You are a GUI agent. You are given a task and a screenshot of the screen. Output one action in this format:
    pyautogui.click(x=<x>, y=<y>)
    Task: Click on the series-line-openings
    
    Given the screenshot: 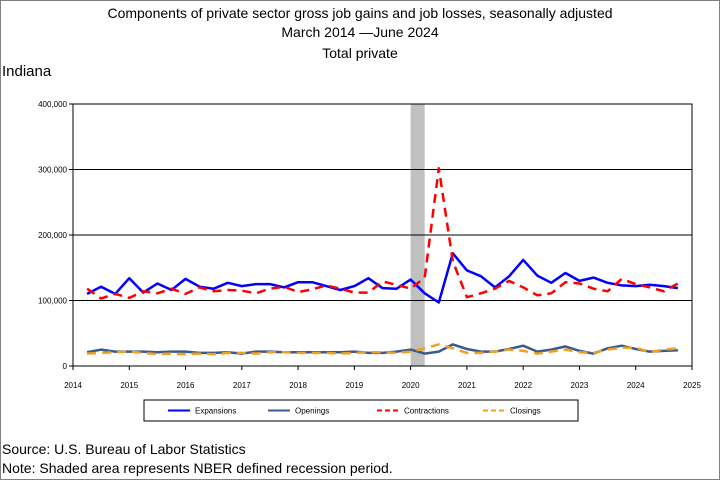 What is the action you would take?
    pyautogui.click(x=382, y=349)
    